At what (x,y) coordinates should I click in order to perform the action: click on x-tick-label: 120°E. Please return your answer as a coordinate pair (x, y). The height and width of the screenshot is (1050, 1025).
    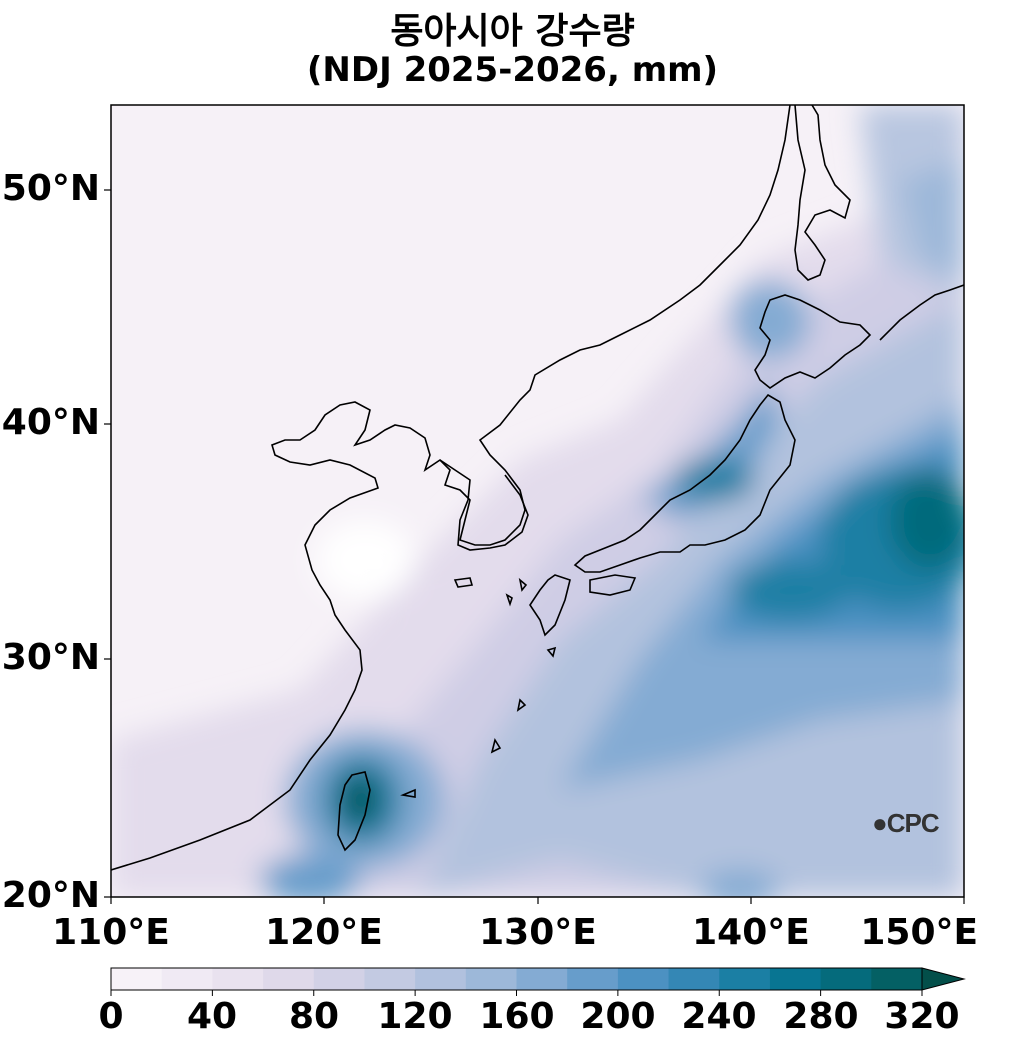
    Looking at the image, I should click on (324, 932).